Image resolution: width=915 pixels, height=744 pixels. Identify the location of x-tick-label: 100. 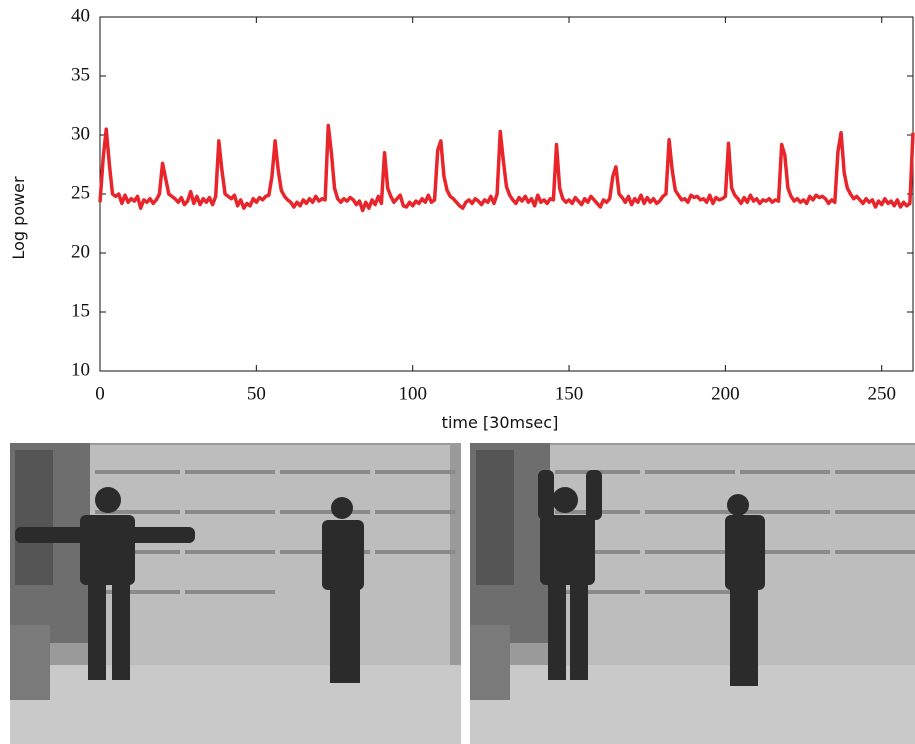
(412, 393).